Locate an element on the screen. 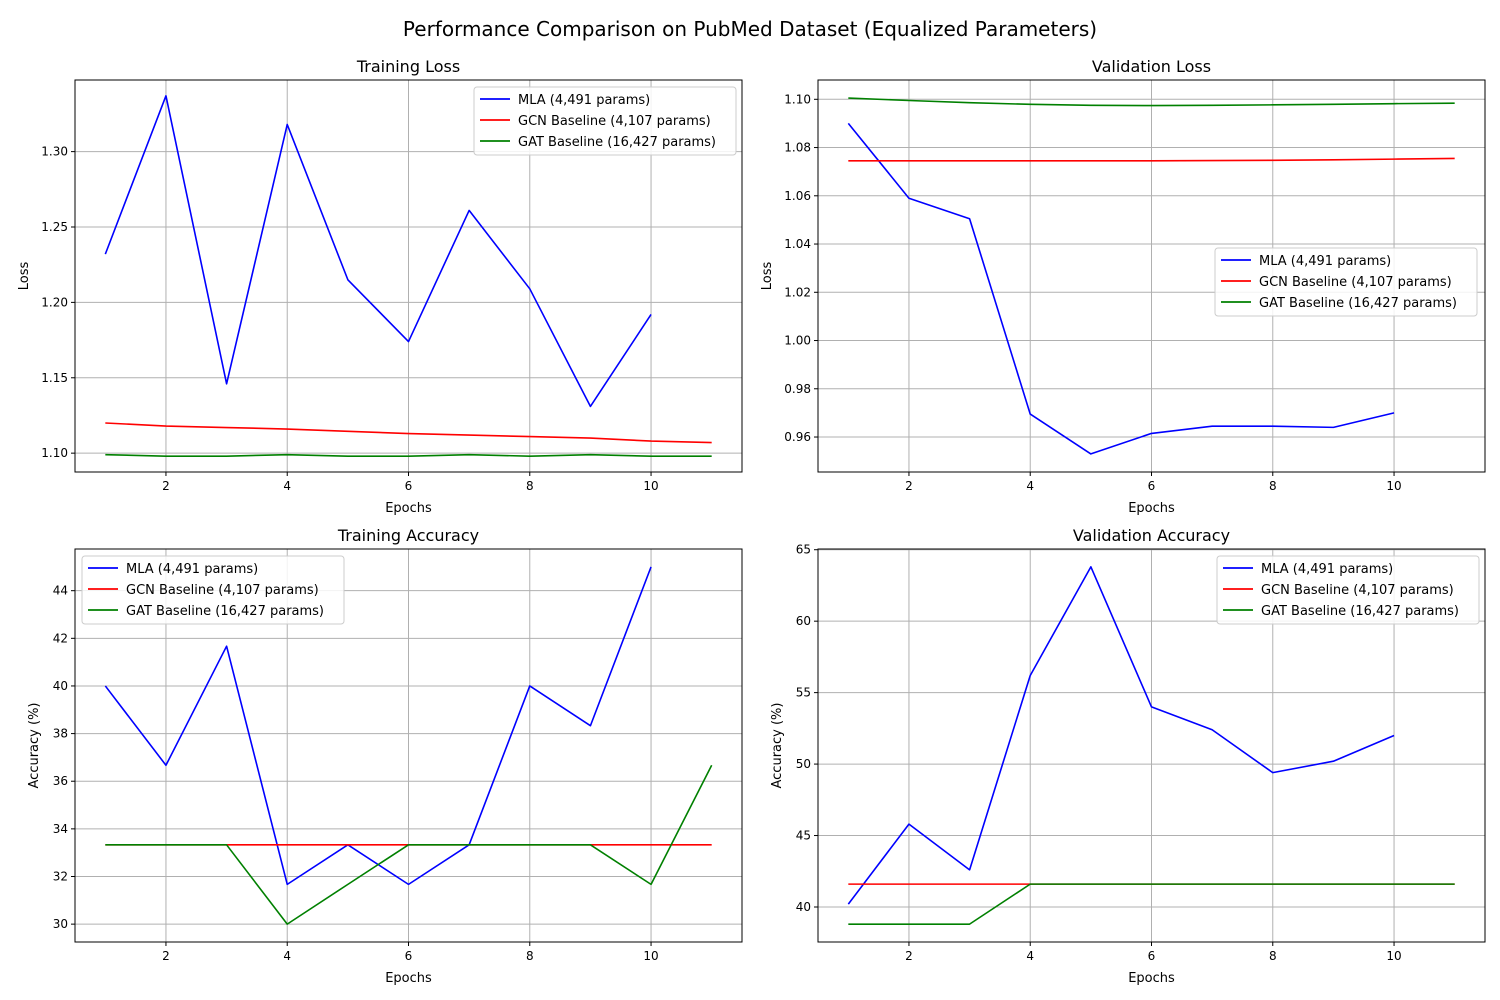 The height and width of the screenshot is (1000, 1500). panel-title: Training Loss is located at coordinates (408, 66).